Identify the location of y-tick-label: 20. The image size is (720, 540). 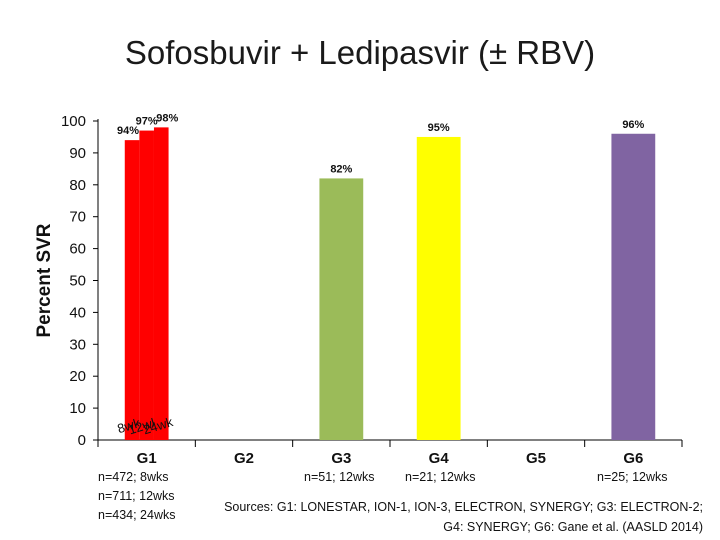
(77, 376).